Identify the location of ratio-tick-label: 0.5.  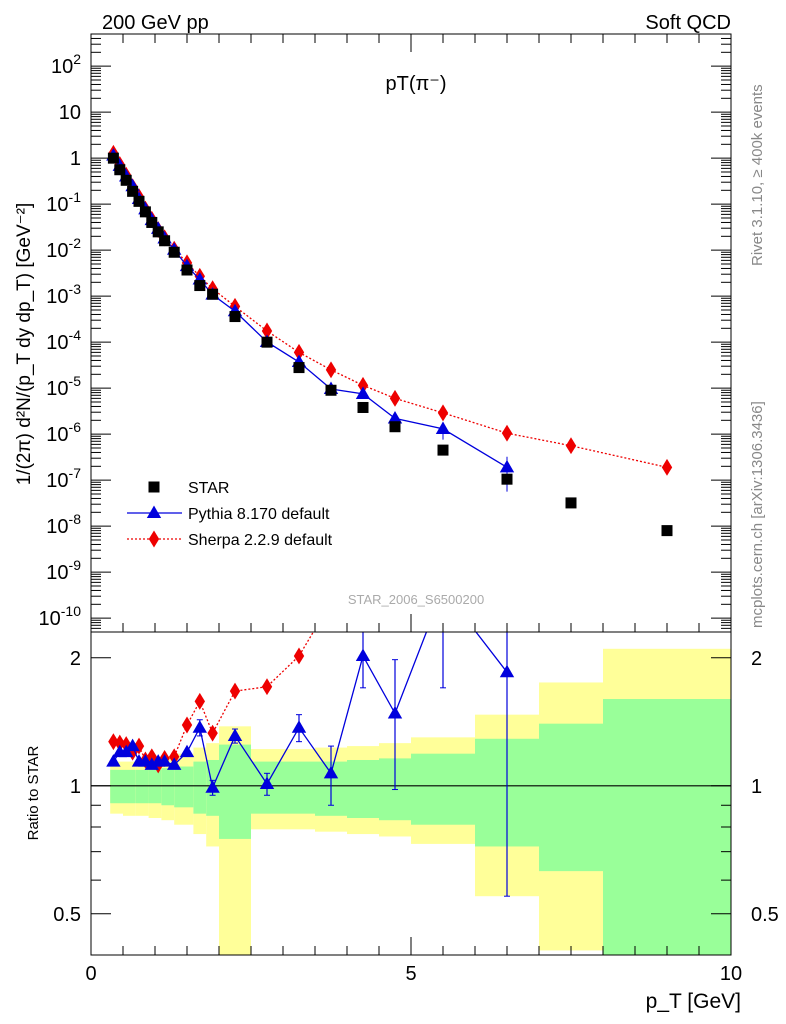
(67, 915).